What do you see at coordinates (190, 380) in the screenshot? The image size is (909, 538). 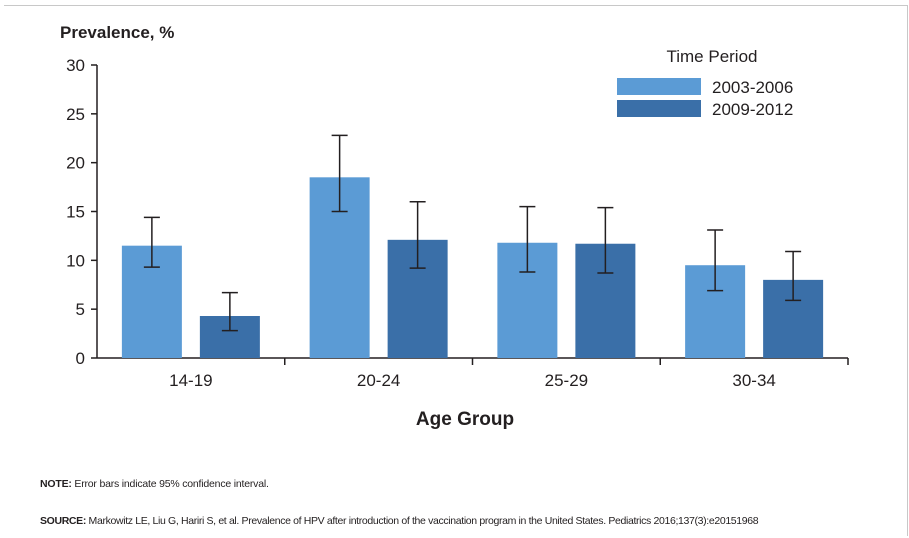 I see `x-tick-label: 14-19` at bounding box center [190, 380].